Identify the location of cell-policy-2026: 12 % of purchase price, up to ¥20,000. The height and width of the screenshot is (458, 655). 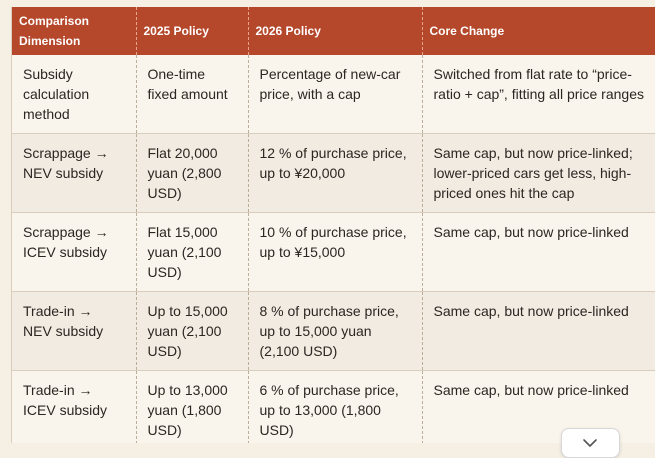
(335, 173).